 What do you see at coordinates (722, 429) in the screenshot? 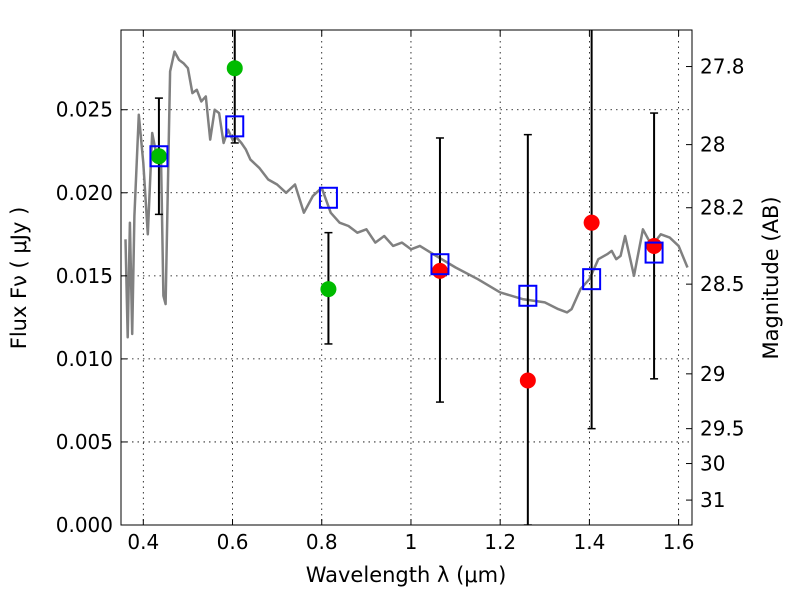
I see `right-tick-label: 29.5` at bounding box center [722, 429].